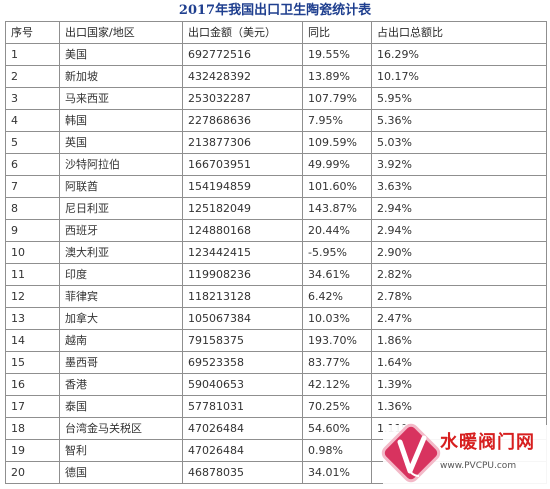 Image resolution: width=550 pixels, height=489 pixels. Describe the element at coordinates (32, 296) in the screenshot. I see `index-cell: 12` at that location.